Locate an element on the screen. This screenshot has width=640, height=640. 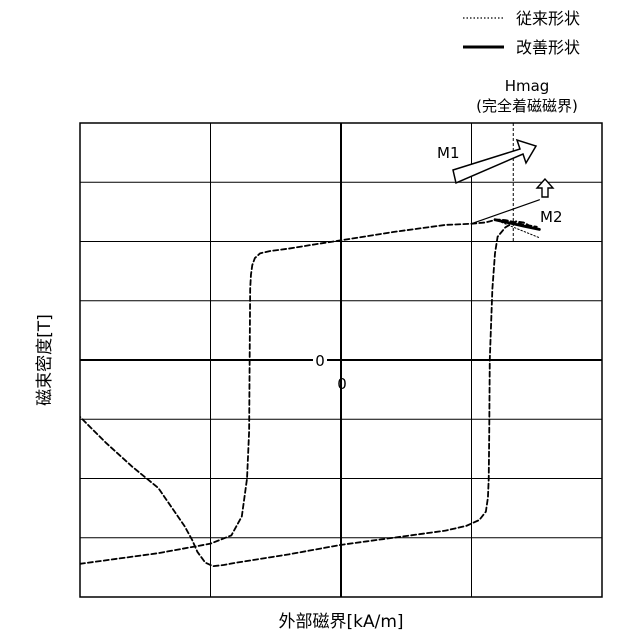
legend-label-improved: 改善形状 is located at coordinates (548, 47).